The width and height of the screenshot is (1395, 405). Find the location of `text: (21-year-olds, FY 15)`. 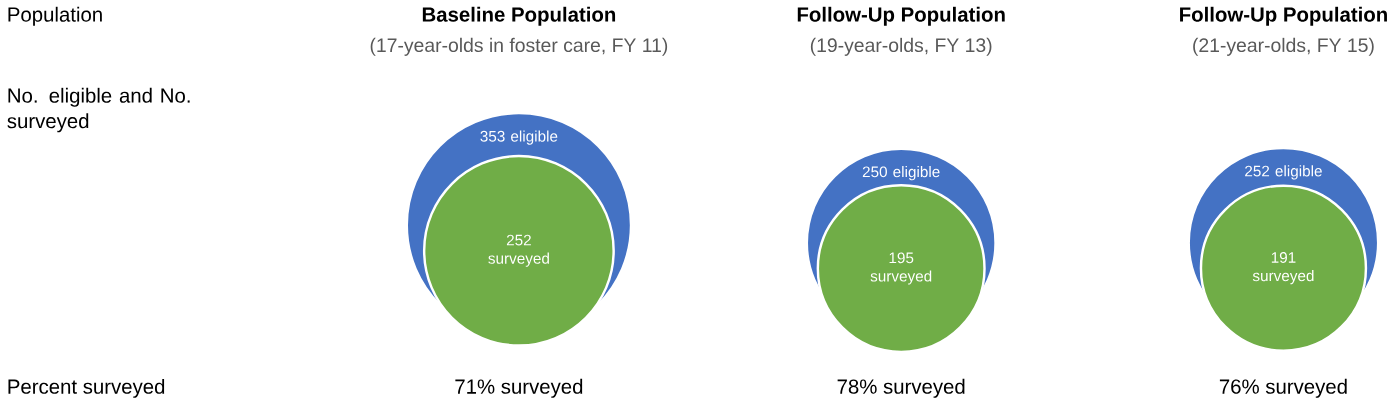

text: (21-year-olds, FY 15) is located at coordinates (1283, 47).